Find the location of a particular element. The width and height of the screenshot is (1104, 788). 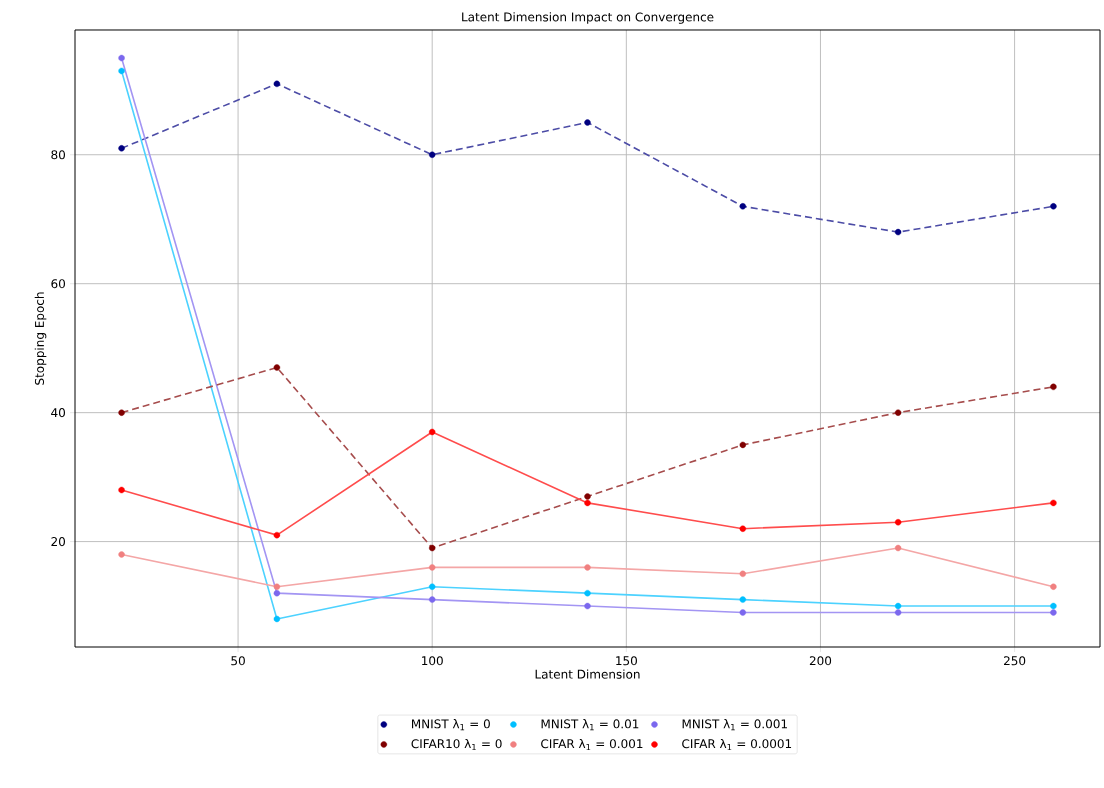

legend-label: CIFAR10 λ$_{1}$ = 0 is located at coordinates (456, 744).